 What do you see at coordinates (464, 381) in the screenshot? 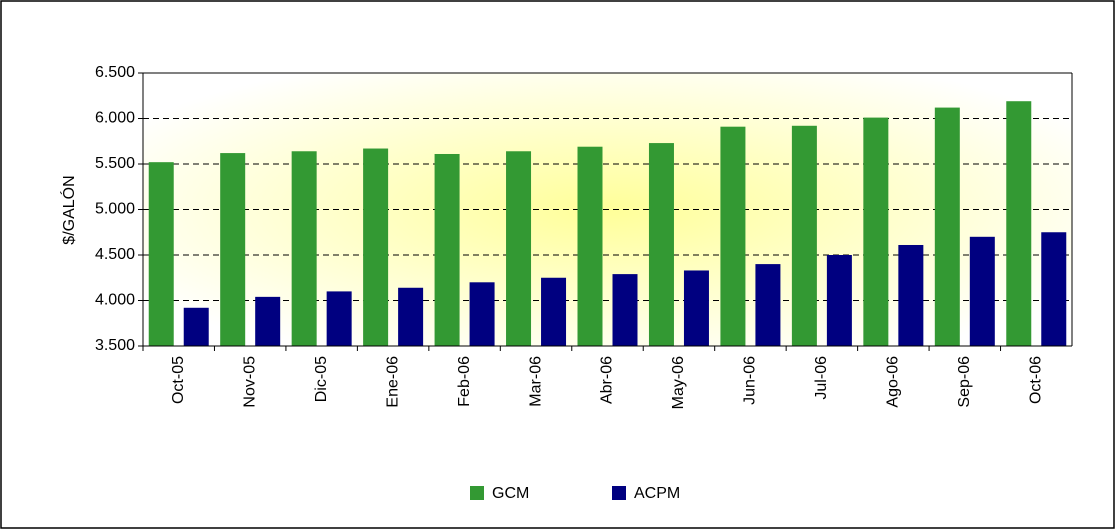
I see `x-tick-label: Feb-06` at bounding box center [464, 381].